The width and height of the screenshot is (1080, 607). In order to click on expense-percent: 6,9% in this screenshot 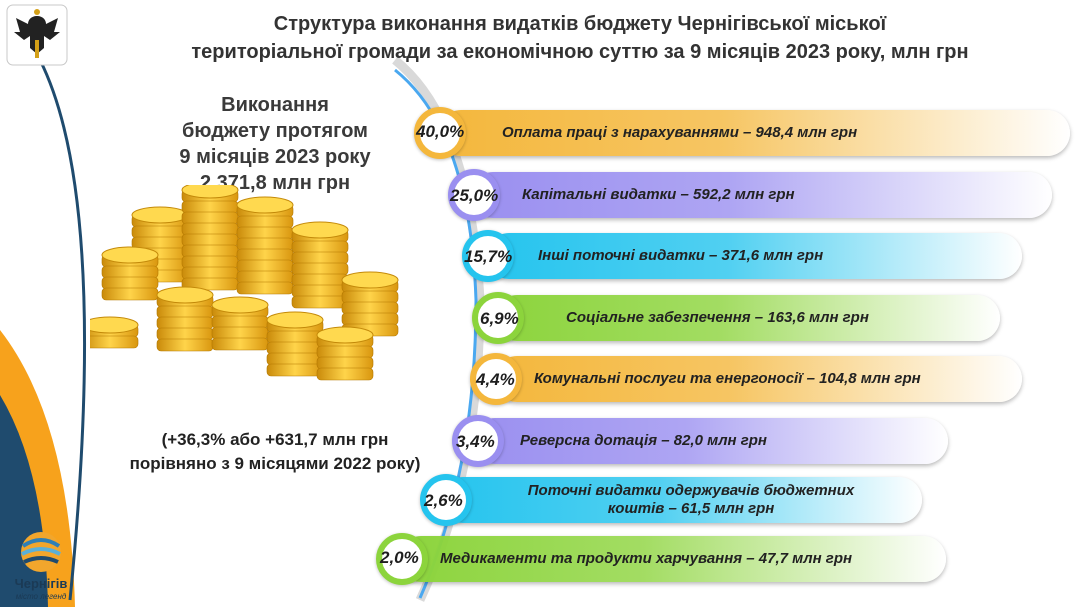, I will do `click(499, 318)`.